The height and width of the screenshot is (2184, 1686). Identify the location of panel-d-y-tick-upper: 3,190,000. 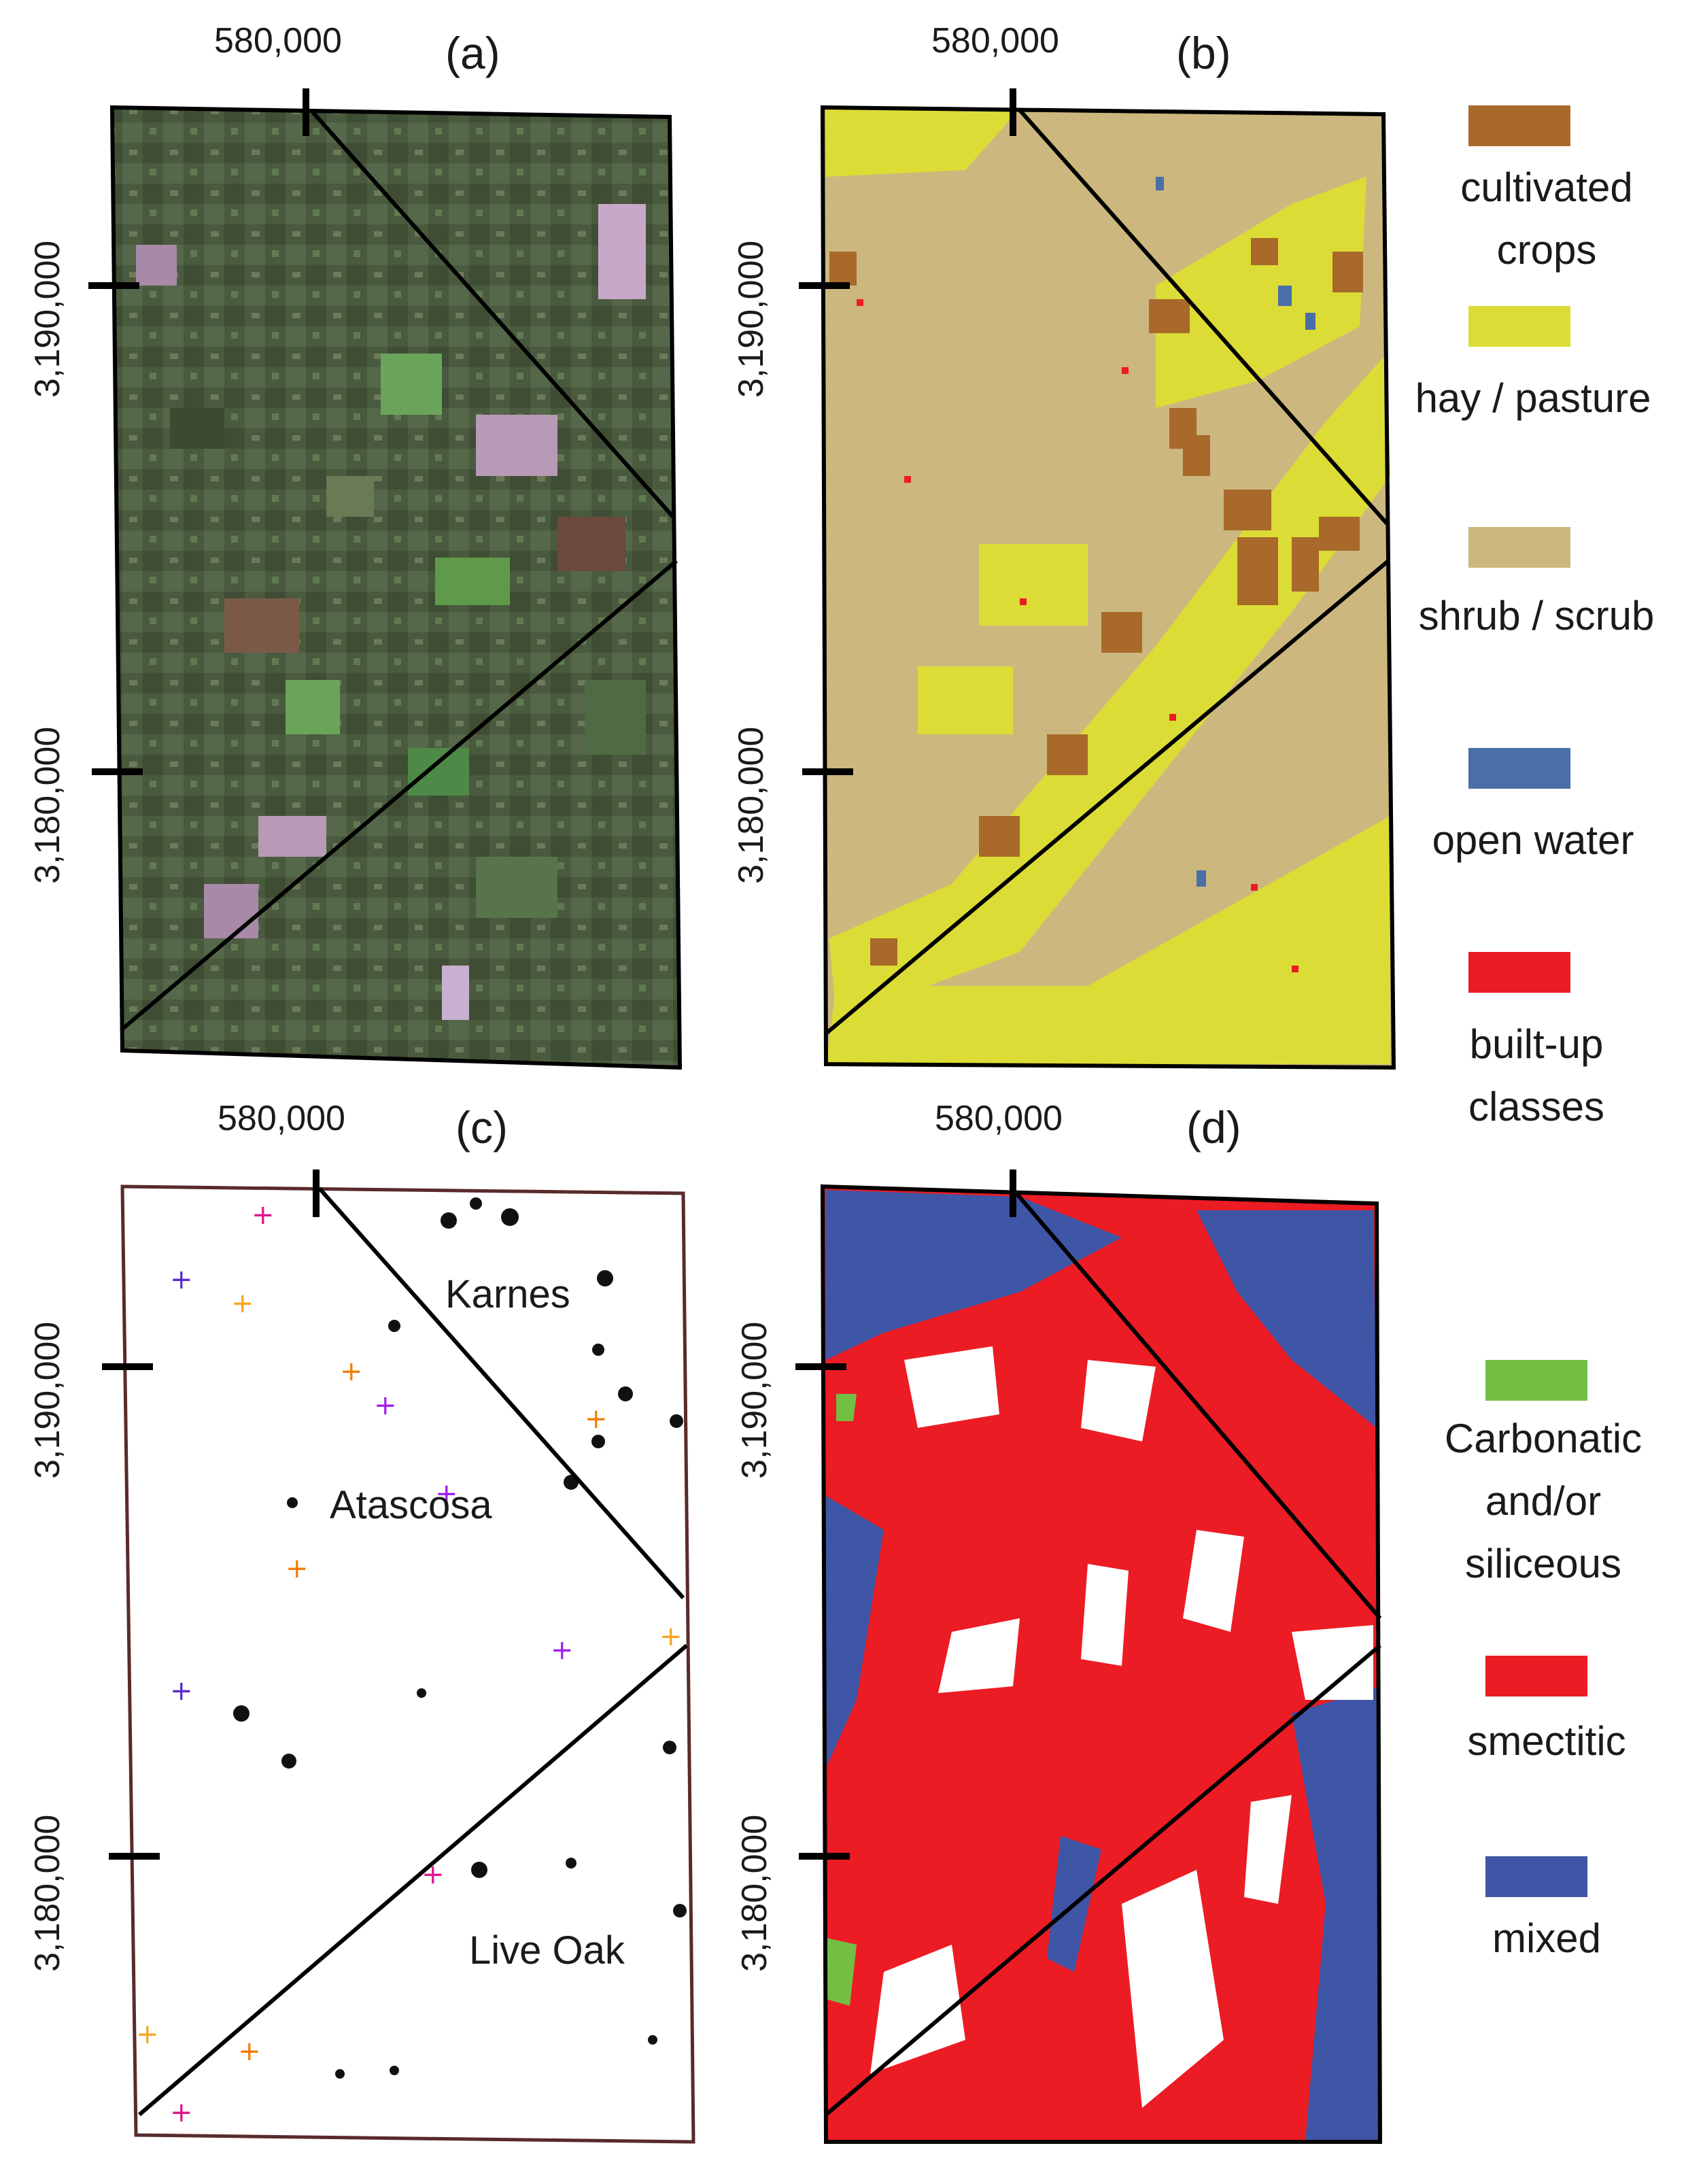
(754, 1400).